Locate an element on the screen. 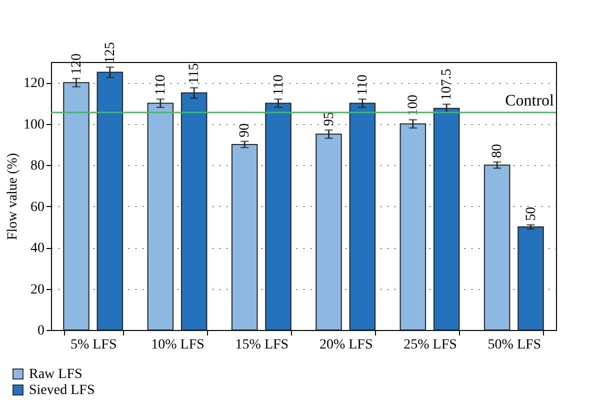  y-tick-label: 100 is located at coordinates (34, 124).